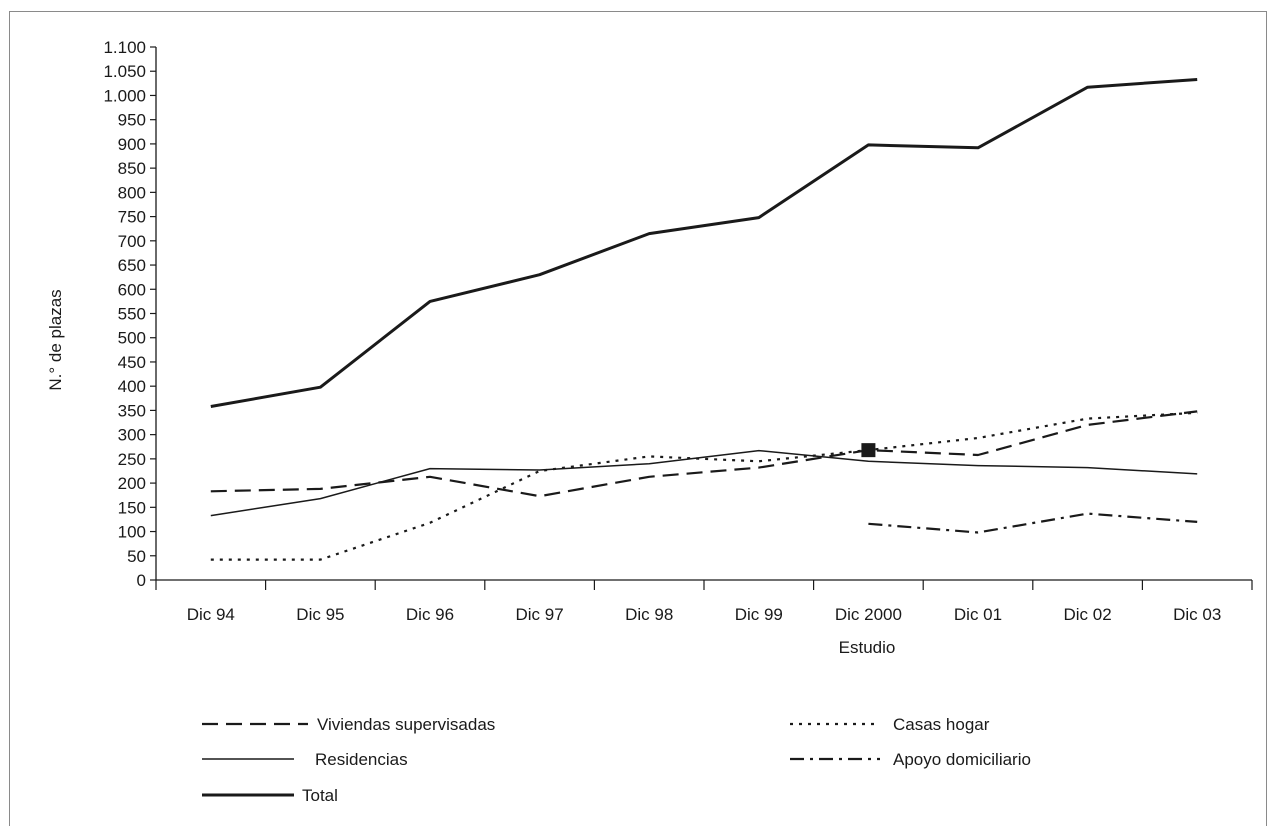 Image resolution: width=1274 pixels, height=826 pixels. Describe the element at coordinates (132, 265) in the screenshot. I see `y-tick-label: 650` at that location.